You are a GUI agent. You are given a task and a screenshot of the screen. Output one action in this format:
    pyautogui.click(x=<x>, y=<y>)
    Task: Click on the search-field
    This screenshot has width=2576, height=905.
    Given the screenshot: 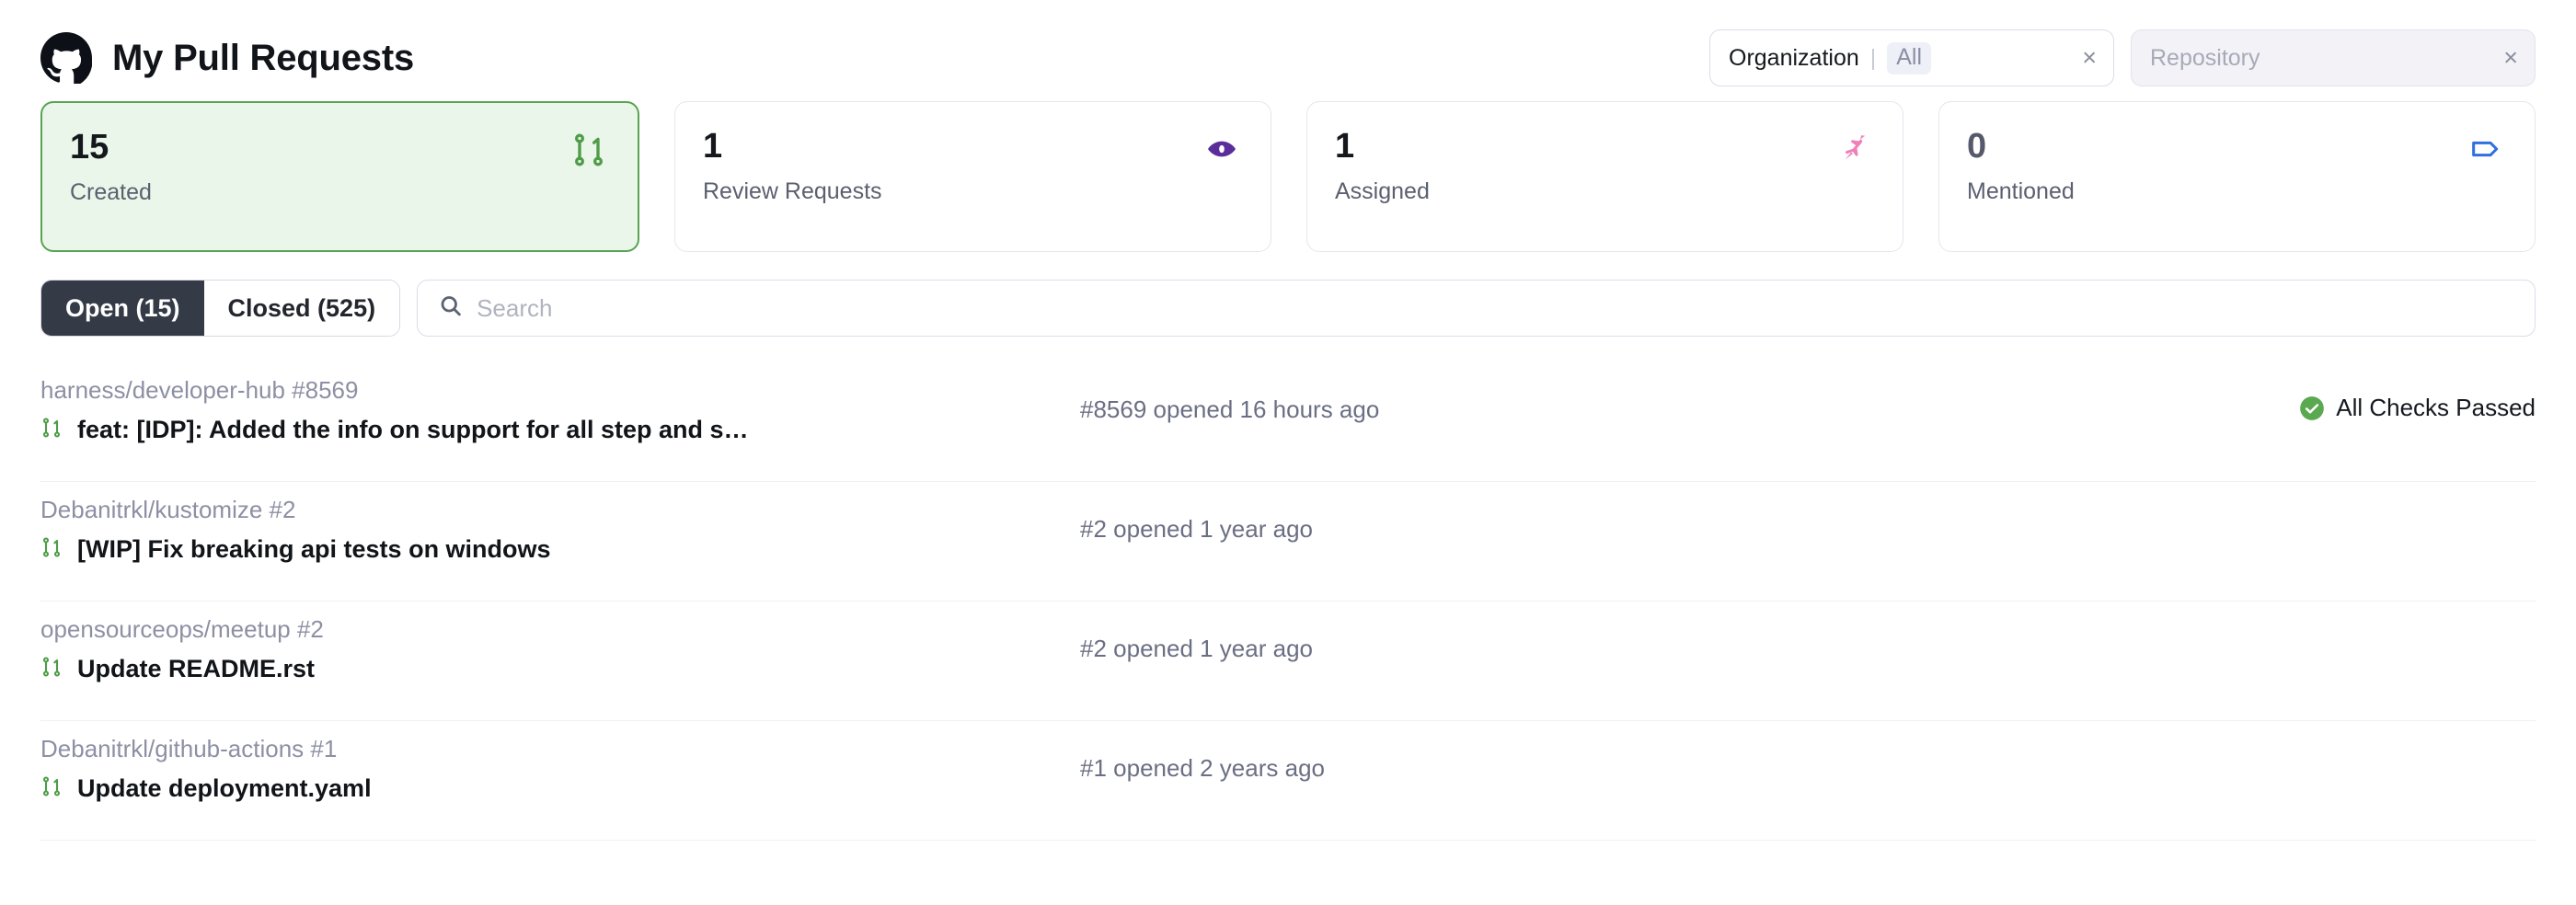 What is the action you would take?
    pyautogui.click(x=1476, y=308)
    